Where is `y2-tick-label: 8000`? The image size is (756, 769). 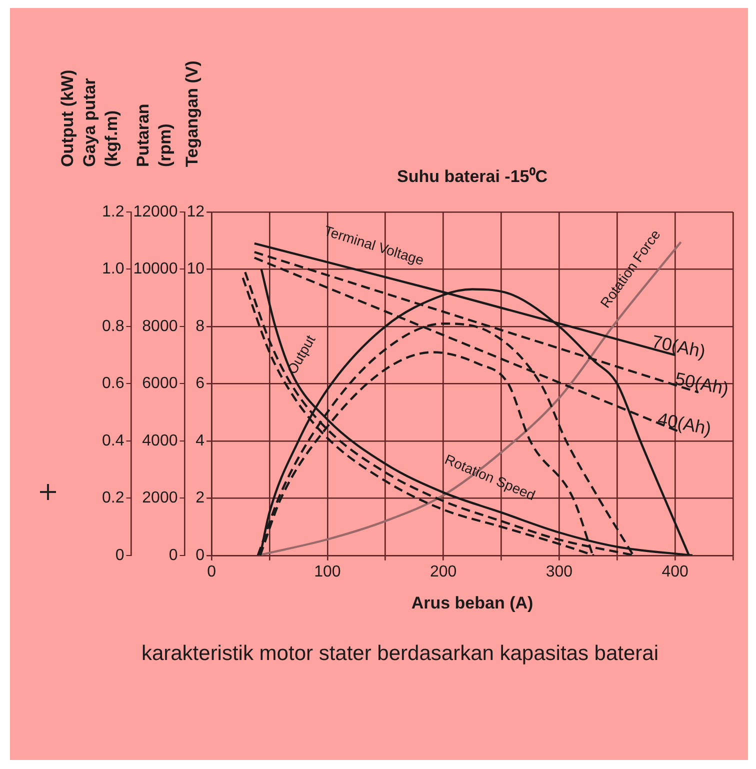 y2-tick-label: 8000 is located at coordinates (160, 326).